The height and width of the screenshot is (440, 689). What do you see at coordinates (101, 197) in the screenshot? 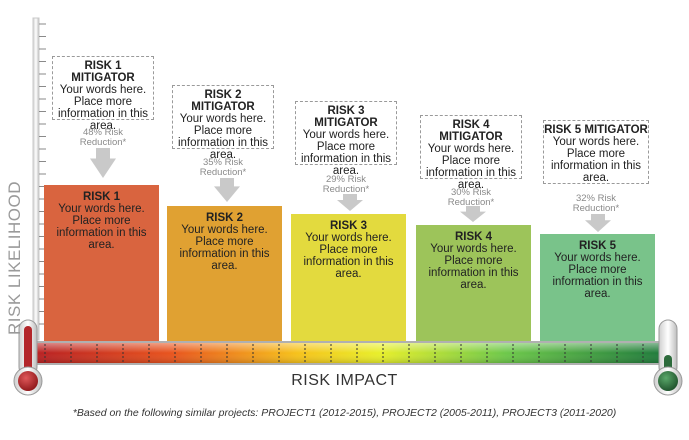
I see `risk-title: RISK 1` at bounding box center [101, 197].